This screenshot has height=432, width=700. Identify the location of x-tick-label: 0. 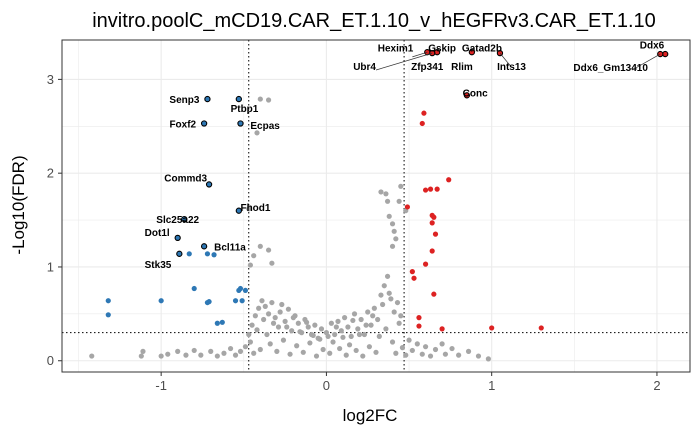
(326, 385).